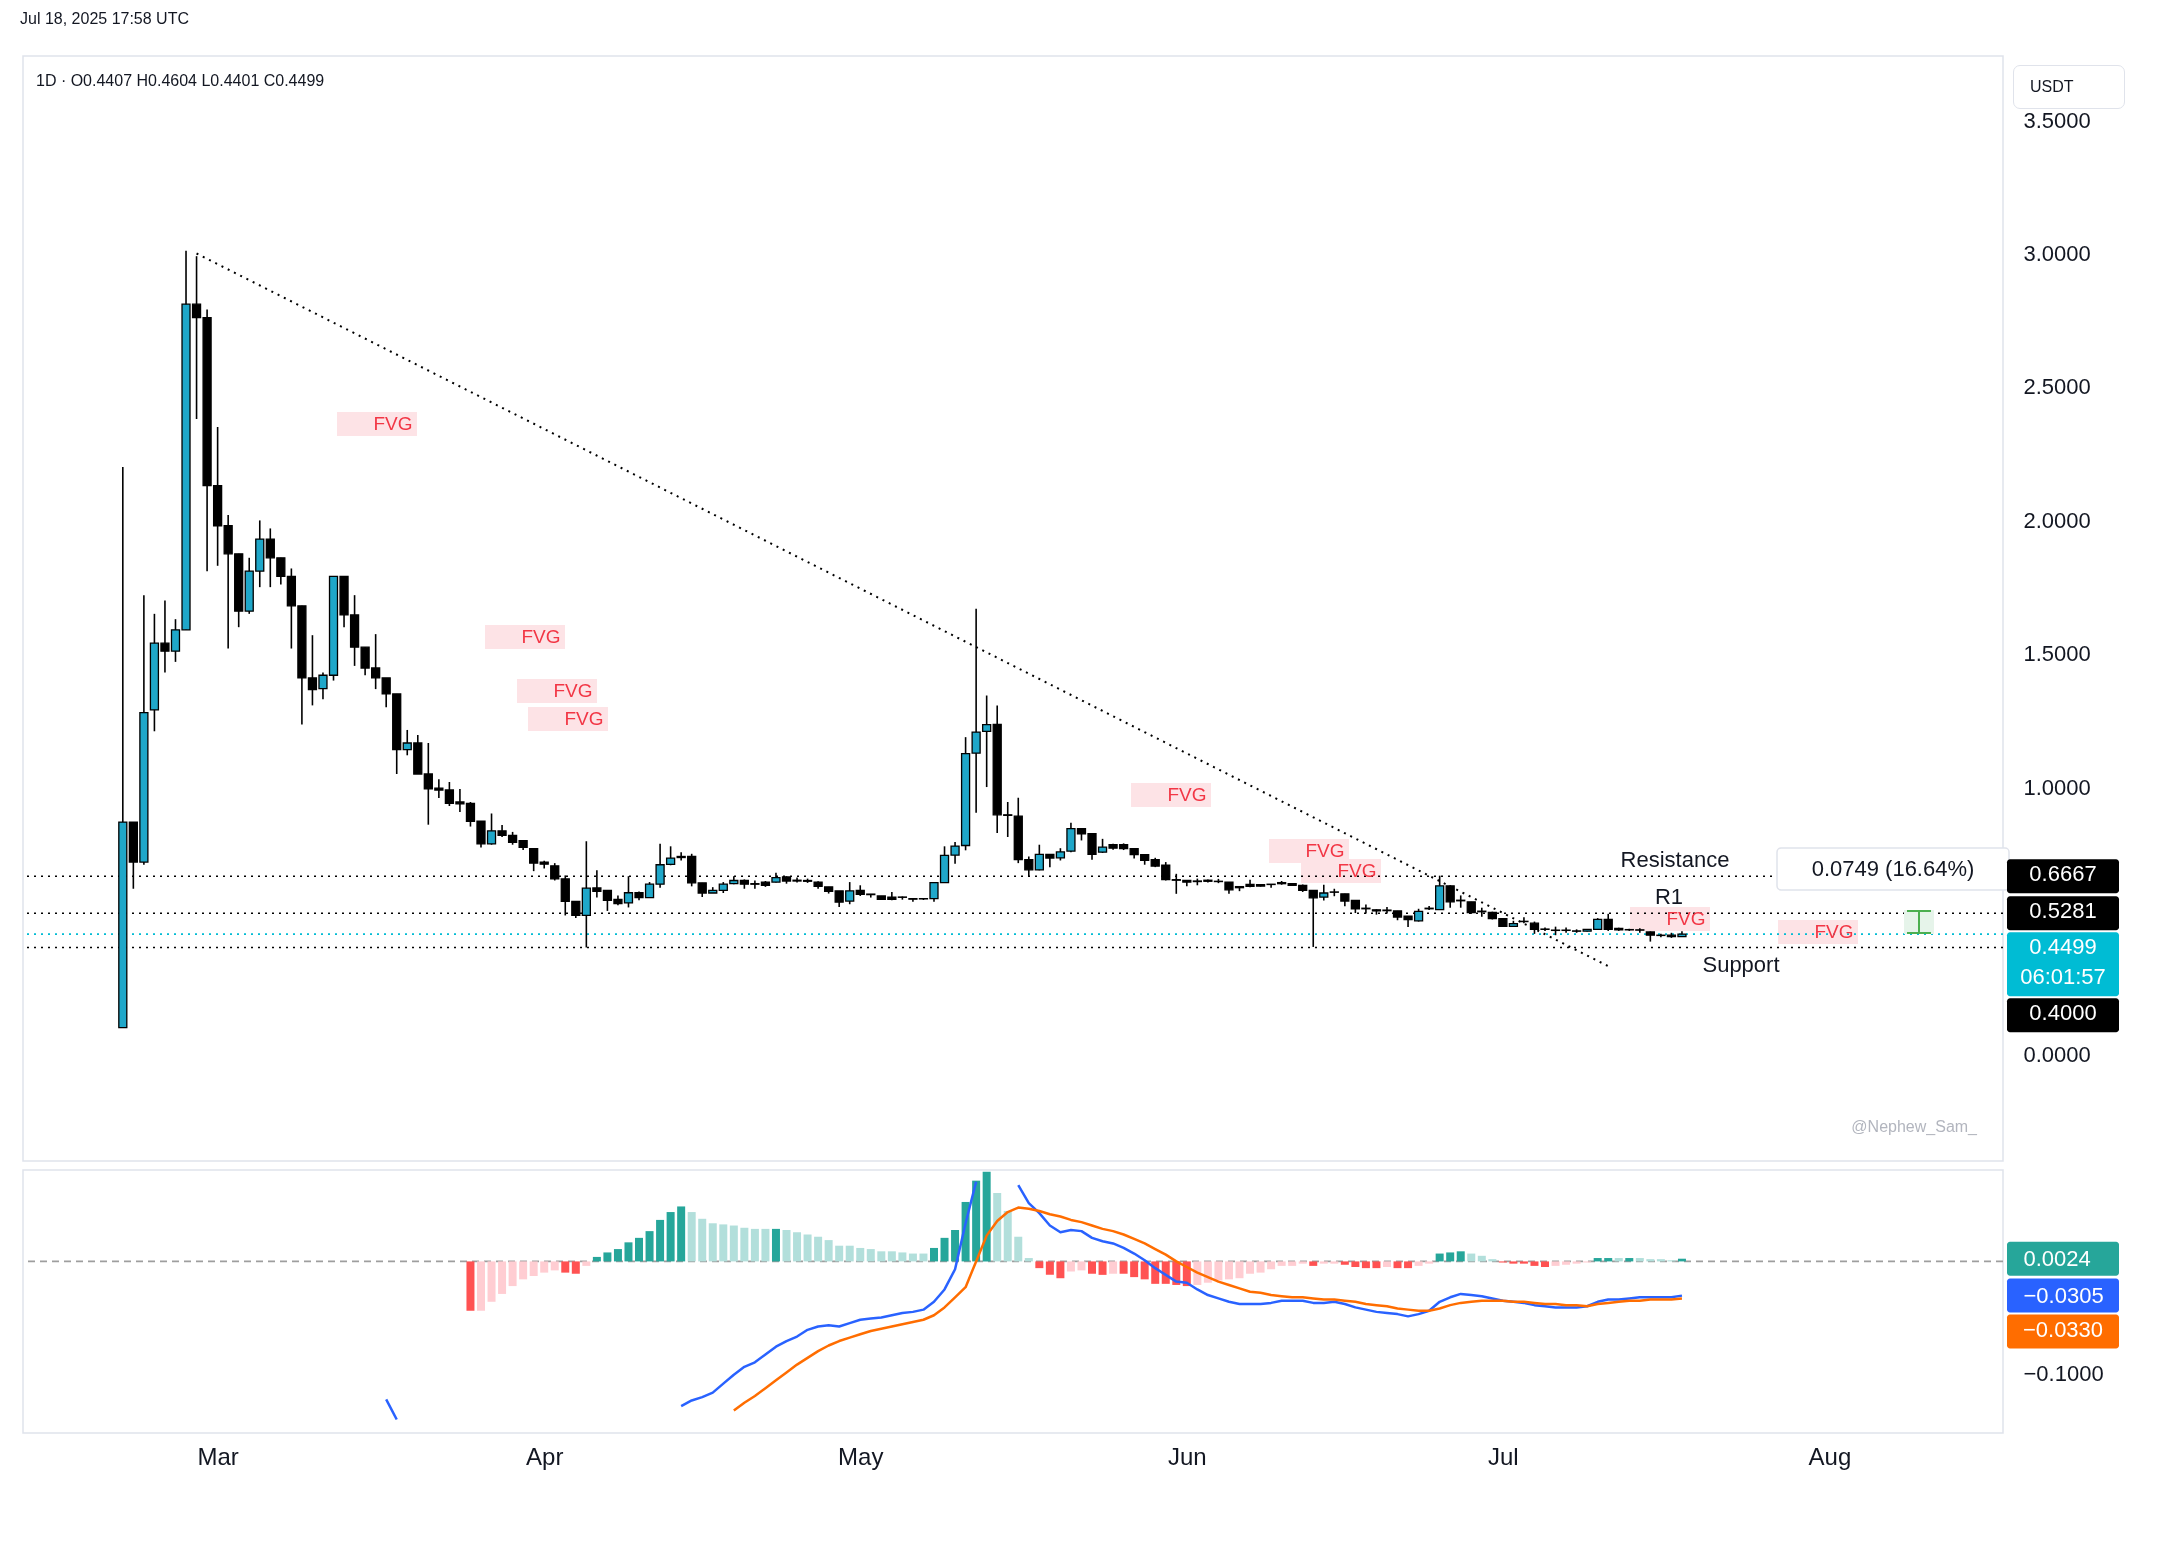 The height and width of the screenshot is (1542, 2168). I want to click on annotation: @Nephew_Sam_, so click(1914, 1127).